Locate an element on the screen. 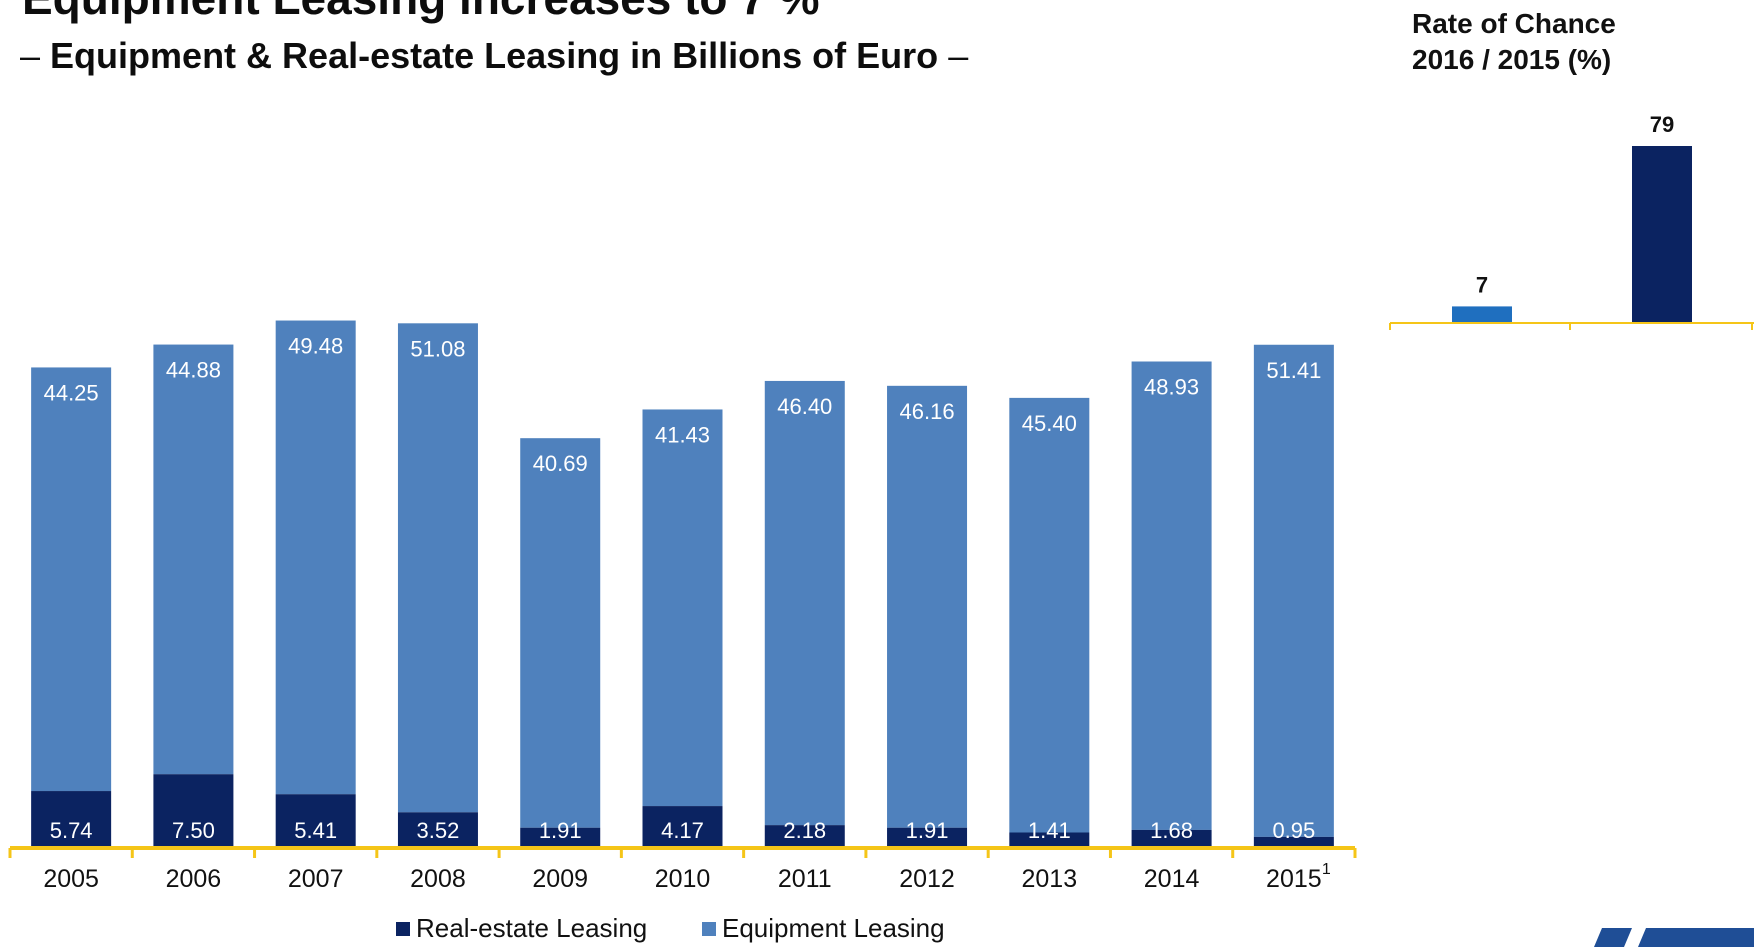 The height and width of the screenshot is (947, 1754). equipment-value-label-2007: 49.48 is located at coordinates (315, 346).